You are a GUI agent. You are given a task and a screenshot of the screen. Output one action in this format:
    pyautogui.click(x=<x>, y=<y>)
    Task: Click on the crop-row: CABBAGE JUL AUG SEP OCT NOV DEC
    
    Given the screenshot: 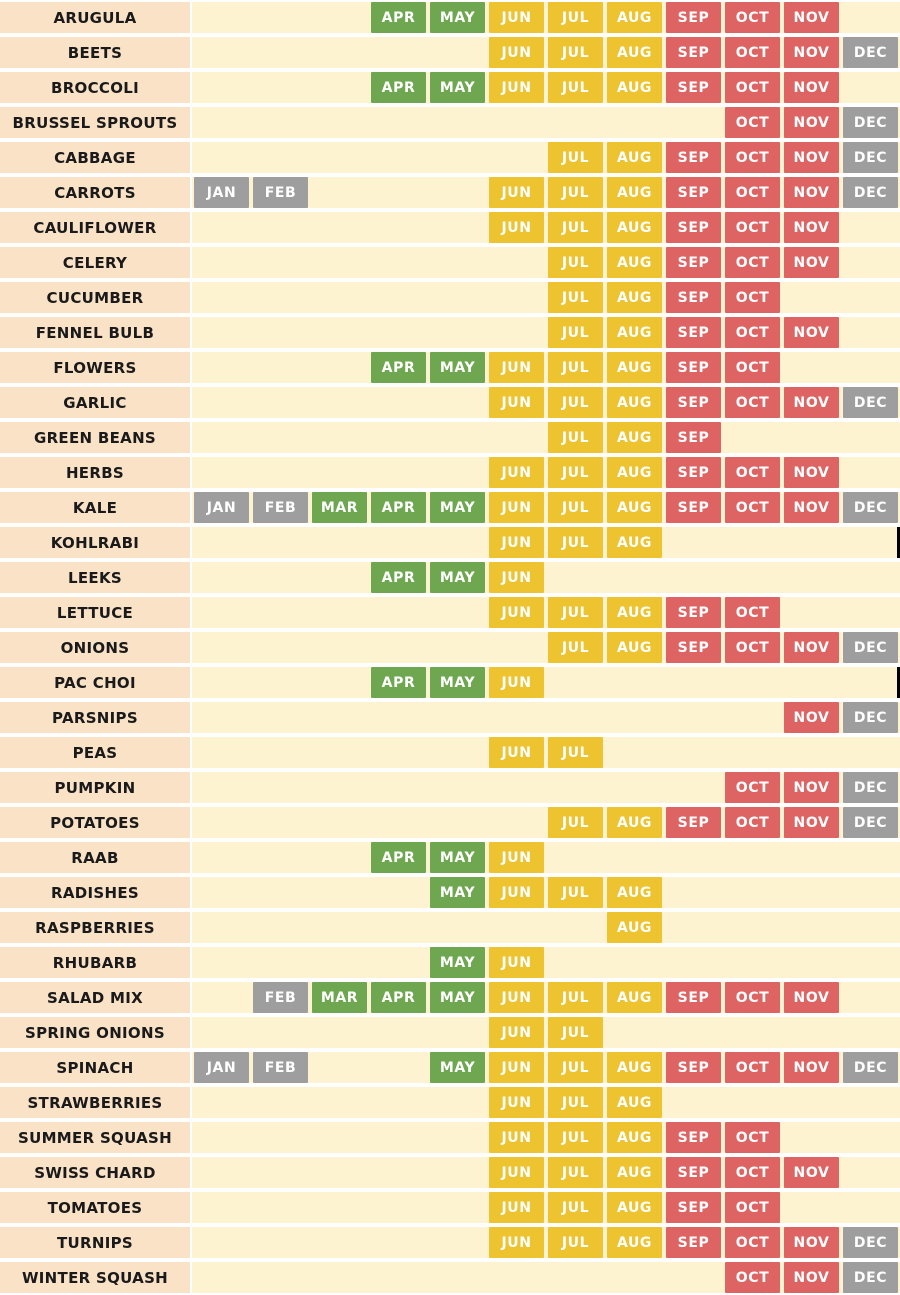 What is the action you would take?
    pyautogui.click(x=450, y=157)
    